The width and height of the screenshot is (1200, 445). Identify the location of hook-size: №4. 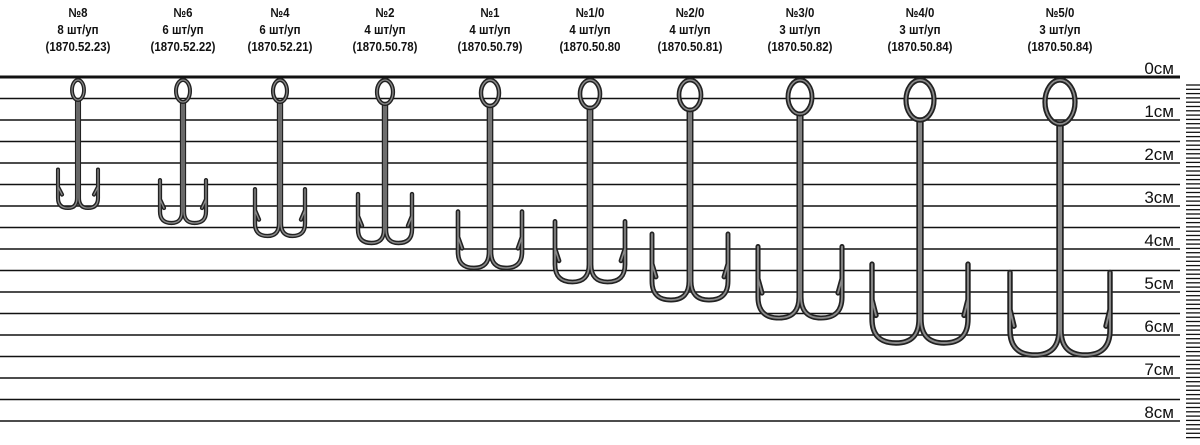
(280, 12).